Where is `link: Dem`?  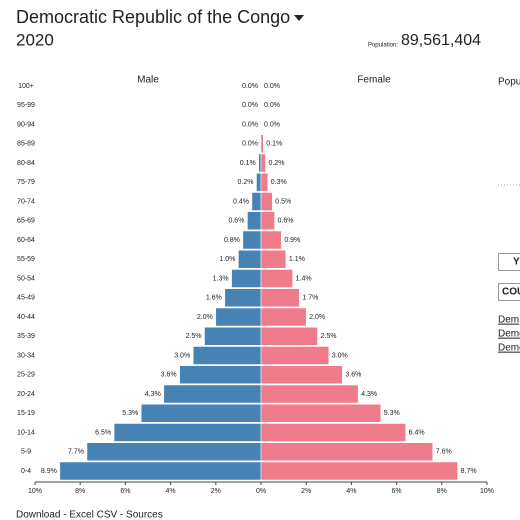
link: Dem is located at coordinates (508, 320).